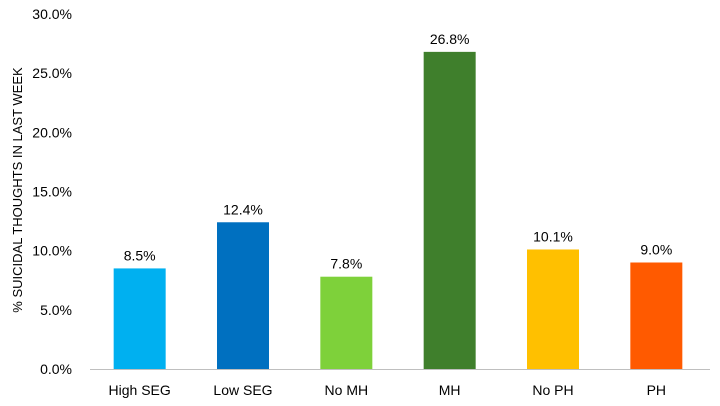 The width and height of the screenshot is (720, 406). I want to click on data-label: 26.8%, so click(450, 39).